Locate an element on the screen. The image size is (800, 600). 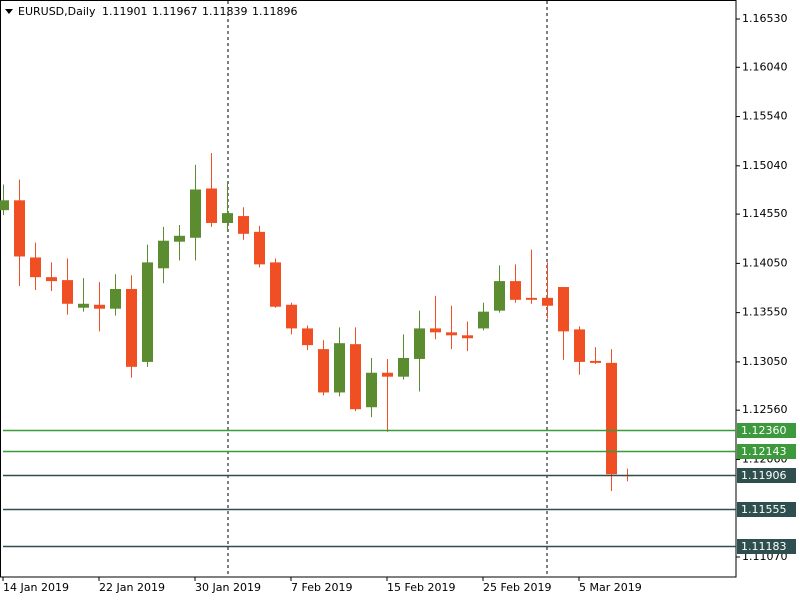
header-low: 1.11839 is located at coordinates (225, 11).